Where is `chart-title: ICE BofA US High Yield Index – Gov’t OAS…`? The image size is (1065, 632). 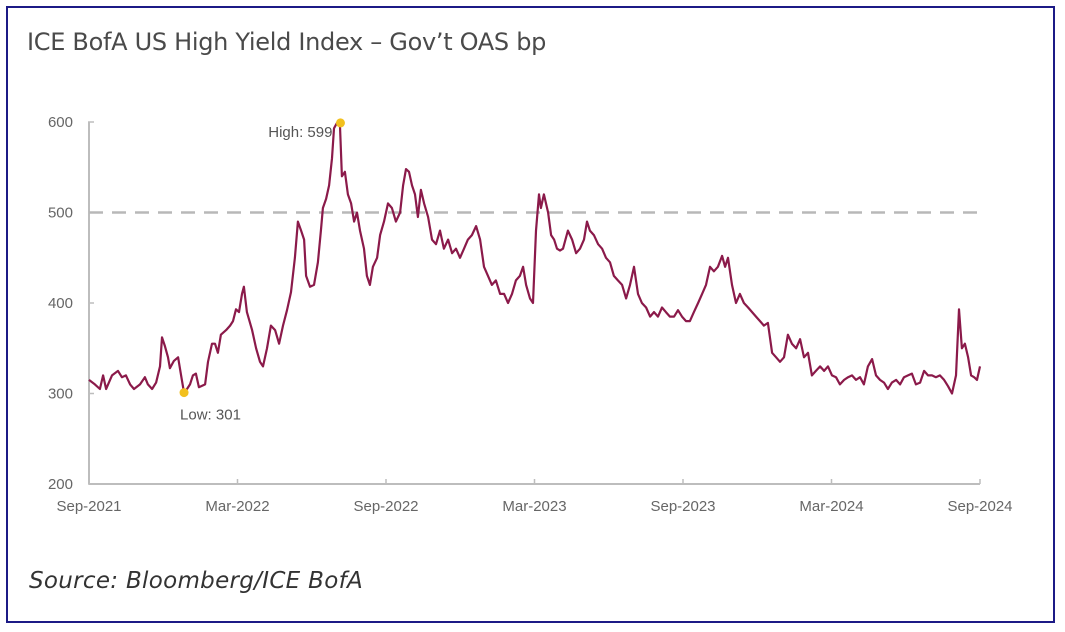 chart-title: ICE BofA US High Yield Index – Gov’t OAS… is located at coordinates (287, 42).